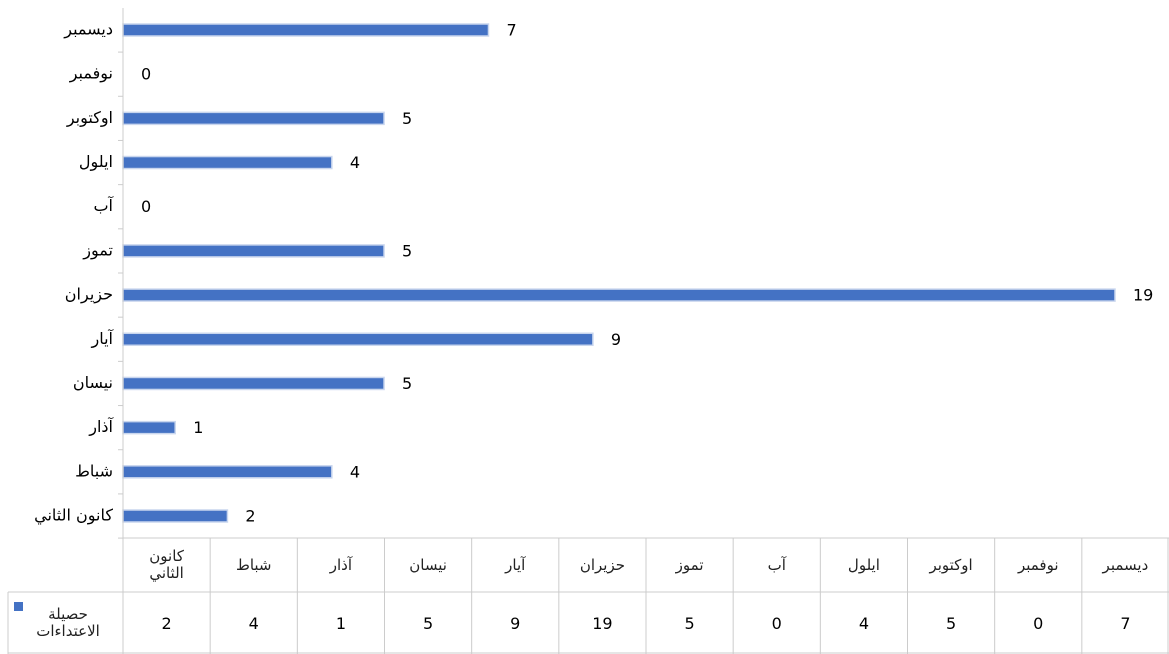  I want to click on table-header: نوفمبر, so click(1038, 564).